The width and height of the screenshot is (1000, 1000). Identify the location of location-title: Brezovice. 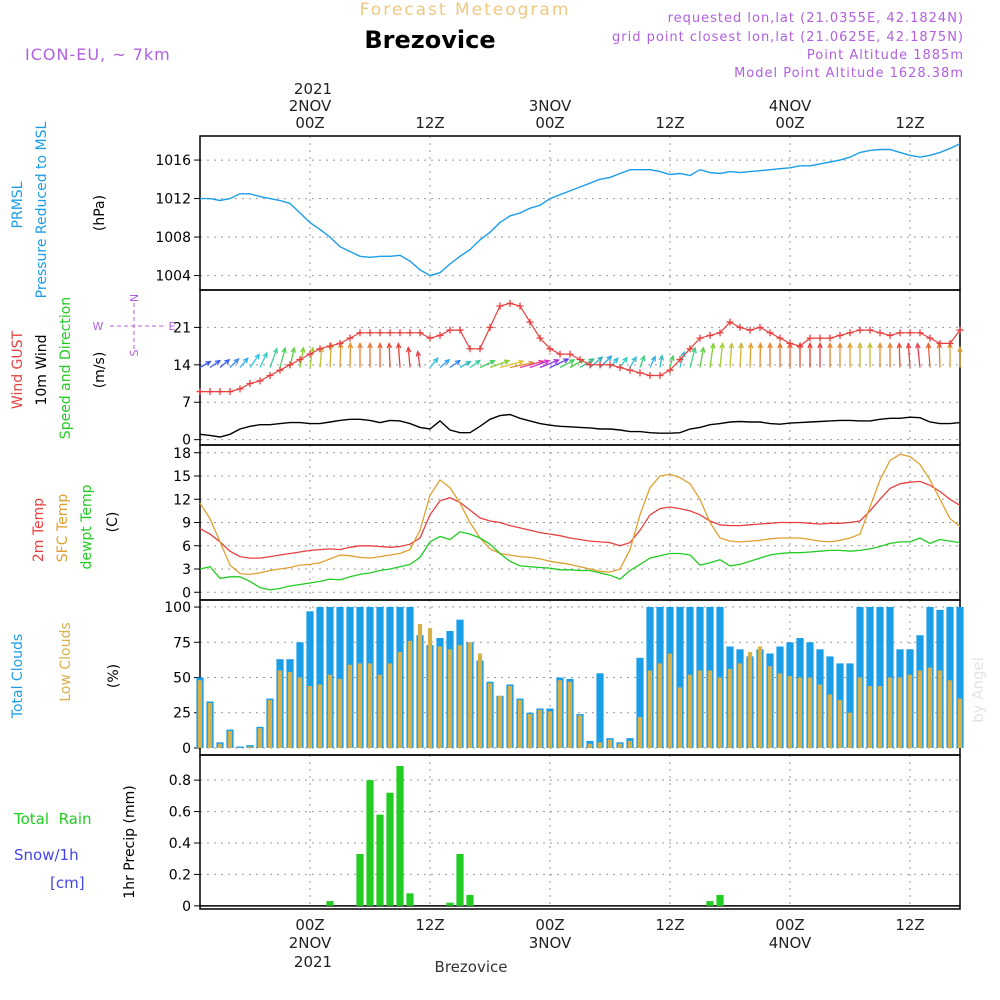
(429, 40).